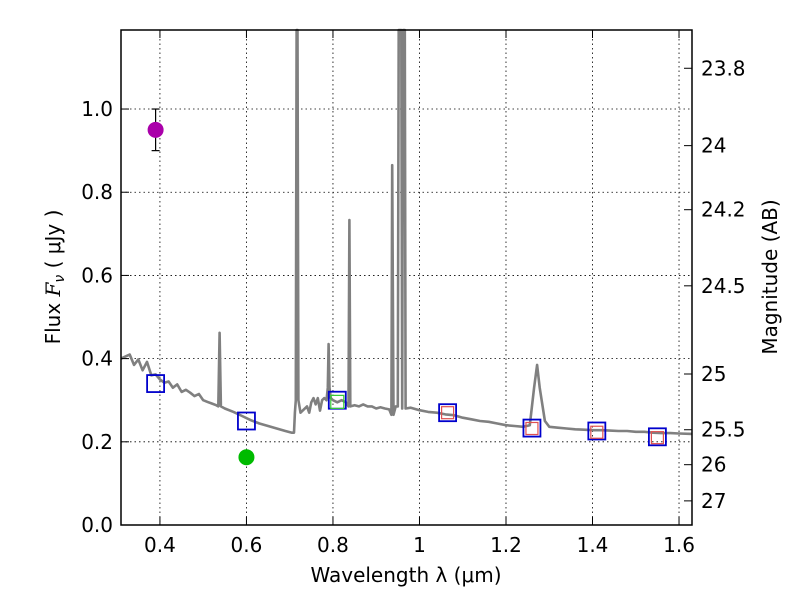 The width and height of the screenshot is (800, 600). Describe the element at coordinates (97, 275) in the screenshot. I see `y-tick-label: 0.6` at that location.